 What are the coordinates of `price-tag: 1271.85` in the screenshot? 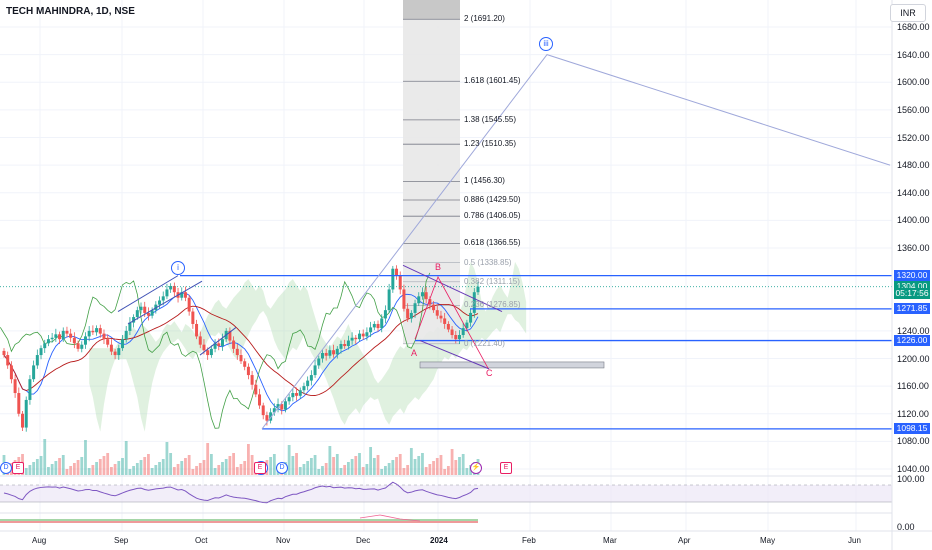 It's located at (912, 309).